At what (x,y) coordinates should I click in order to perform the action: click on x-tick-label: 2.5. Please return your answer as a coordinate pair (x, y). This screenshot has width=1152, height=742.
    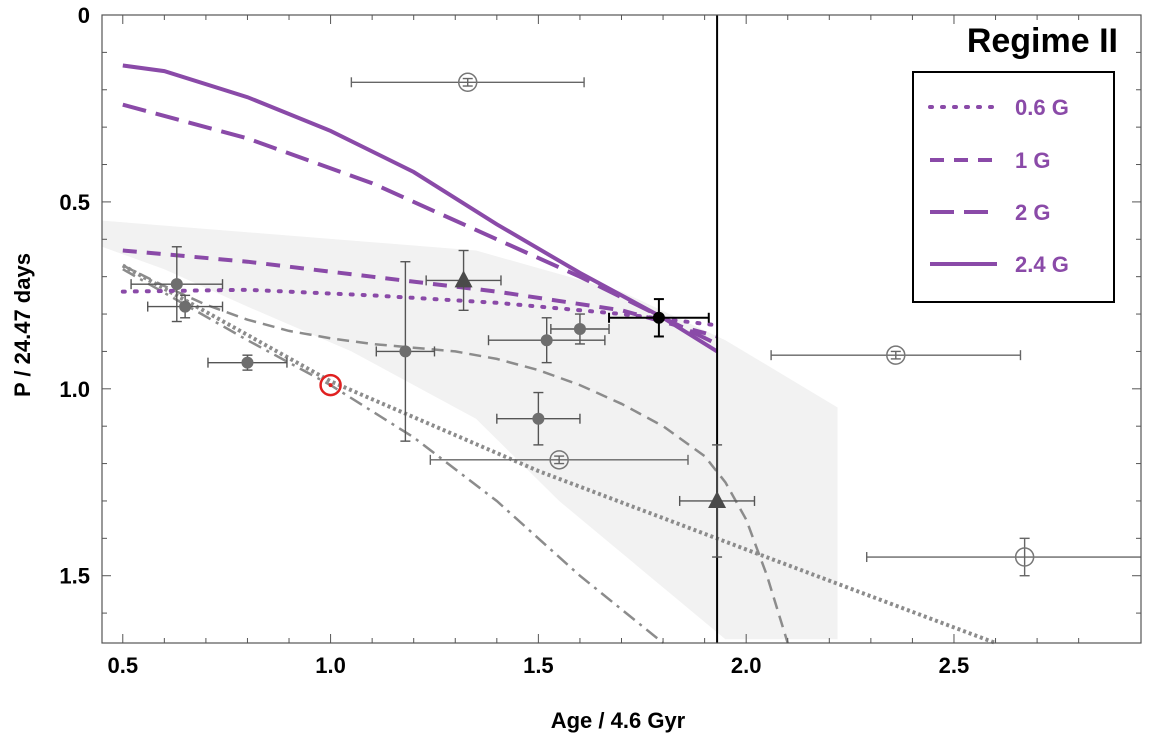
    Looking at the image, I should click on (954, 665).